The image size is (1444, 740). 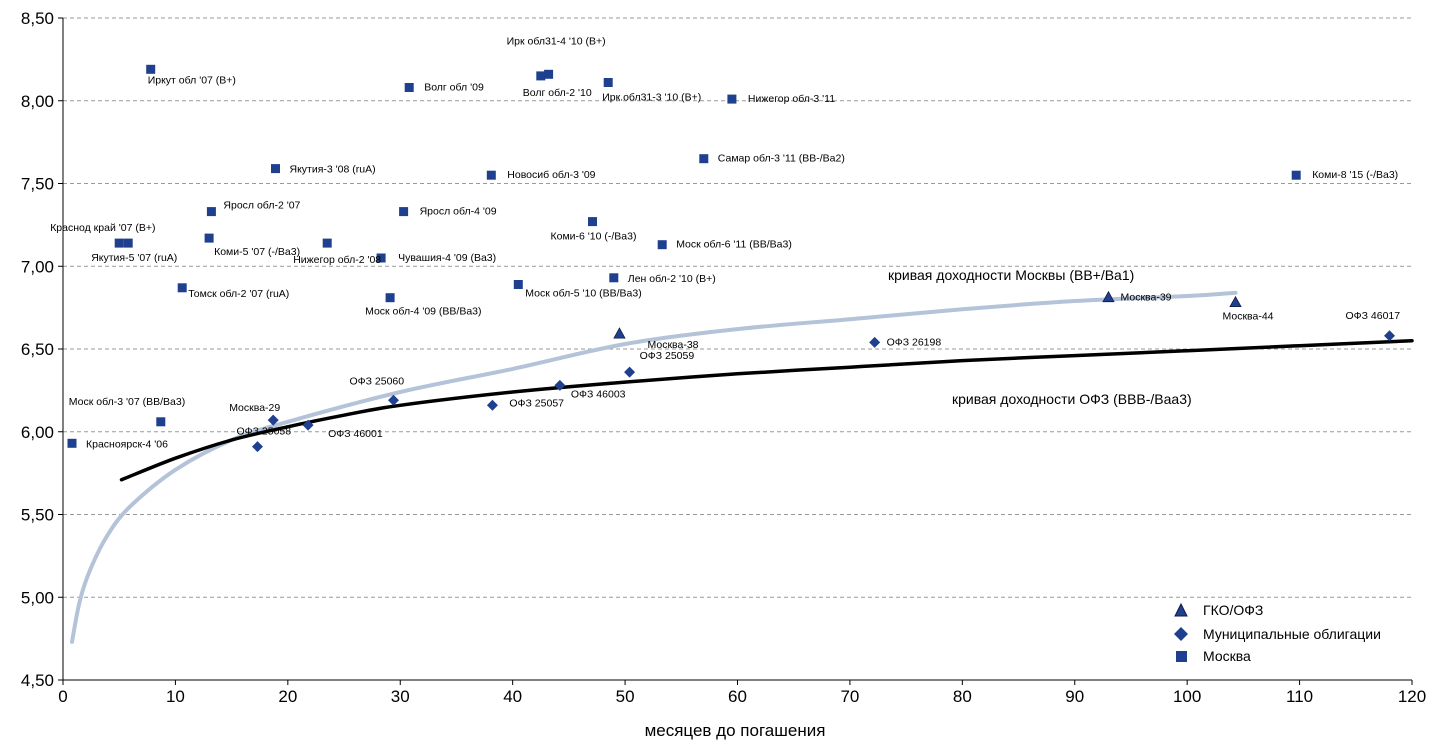 What do you see at coordinates (735, 730) in the screenshot?
I see `x-axis-label: месяцев до погашения` at bounding box center [735, 730].